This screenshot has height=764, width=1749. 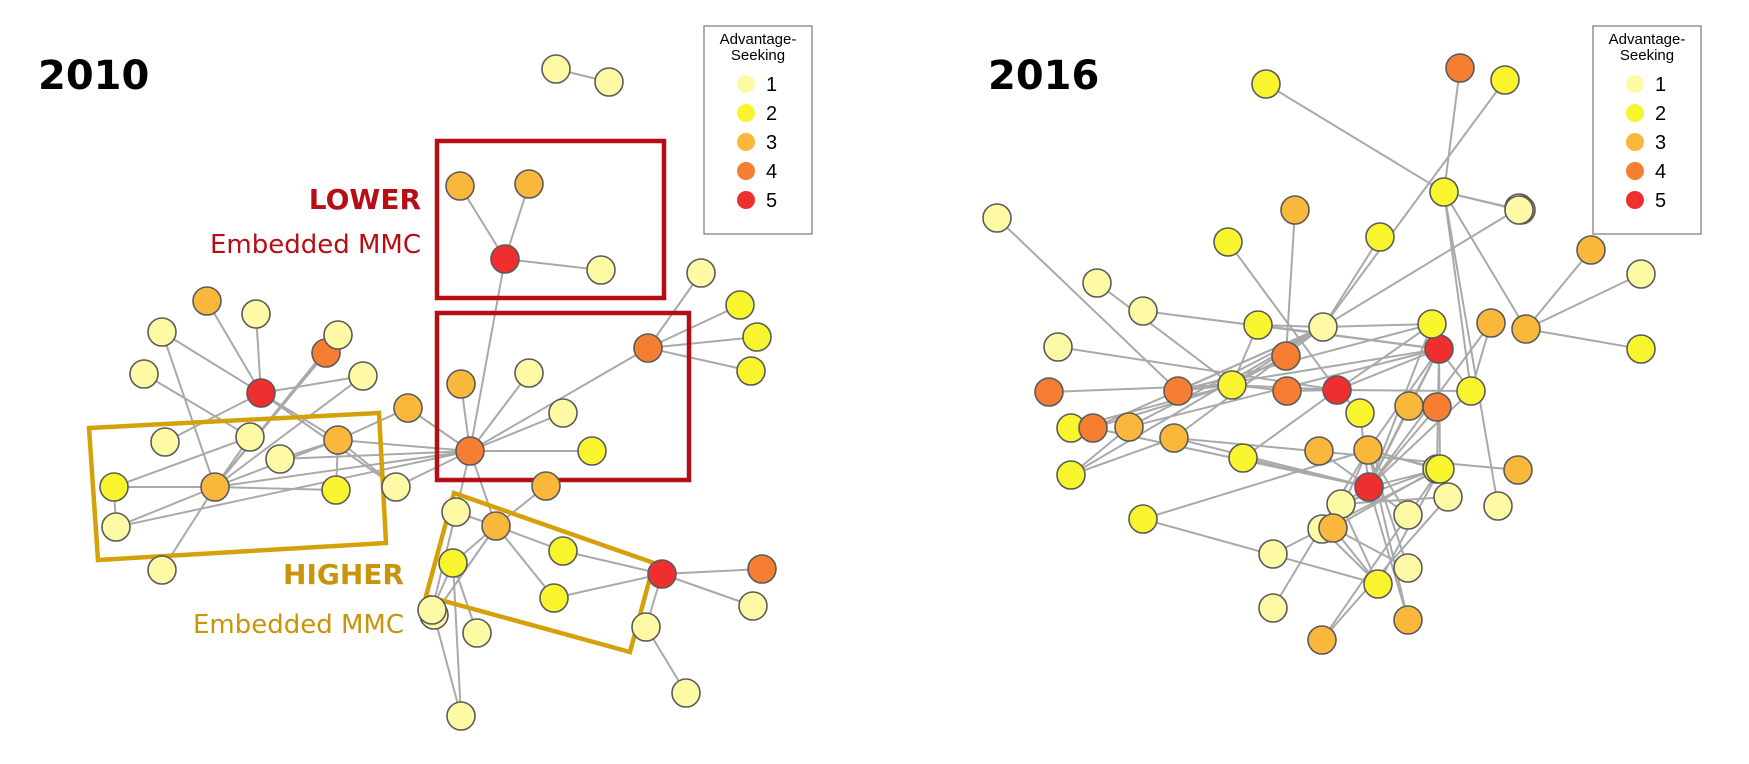 I want to click on legend-box, so click(x=1647, y=130).